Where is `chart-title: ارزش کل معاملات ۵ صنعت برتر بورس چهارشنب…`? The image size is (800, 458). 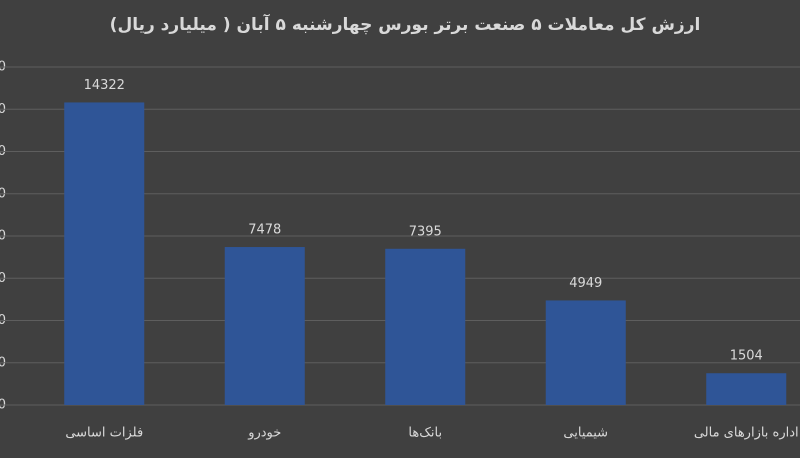 chart-title: ارزش کل معاملات ۵ صنعت برتر بورس چهارشنب… is located at coordinates (405, 24).